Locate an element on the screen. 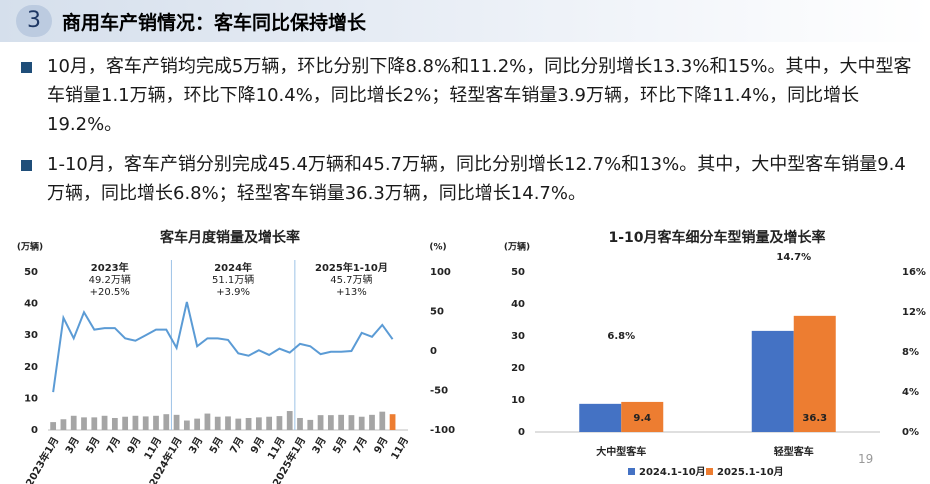 The image size is (930, 484). y2-tick-label: -100 is located at coordinates (442, 430).